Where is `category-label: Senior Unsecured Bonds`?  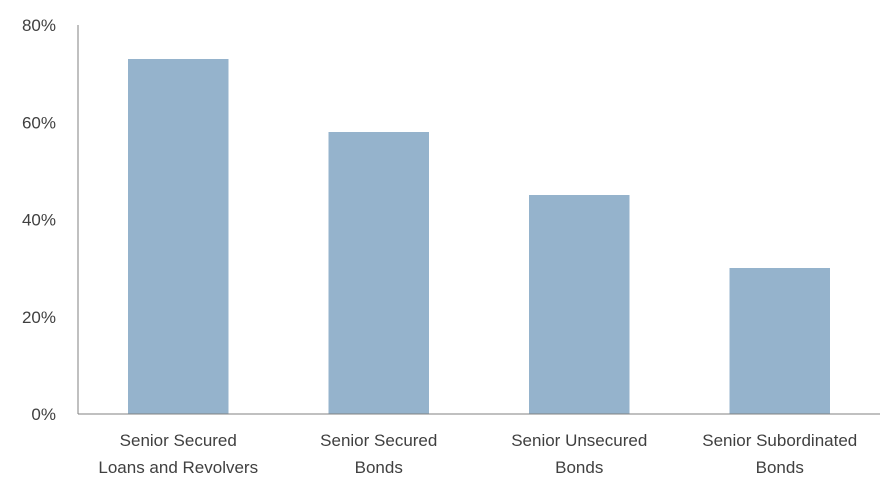
category-label: Senior Unsecured Bonds is located at coordinates (579, 454).